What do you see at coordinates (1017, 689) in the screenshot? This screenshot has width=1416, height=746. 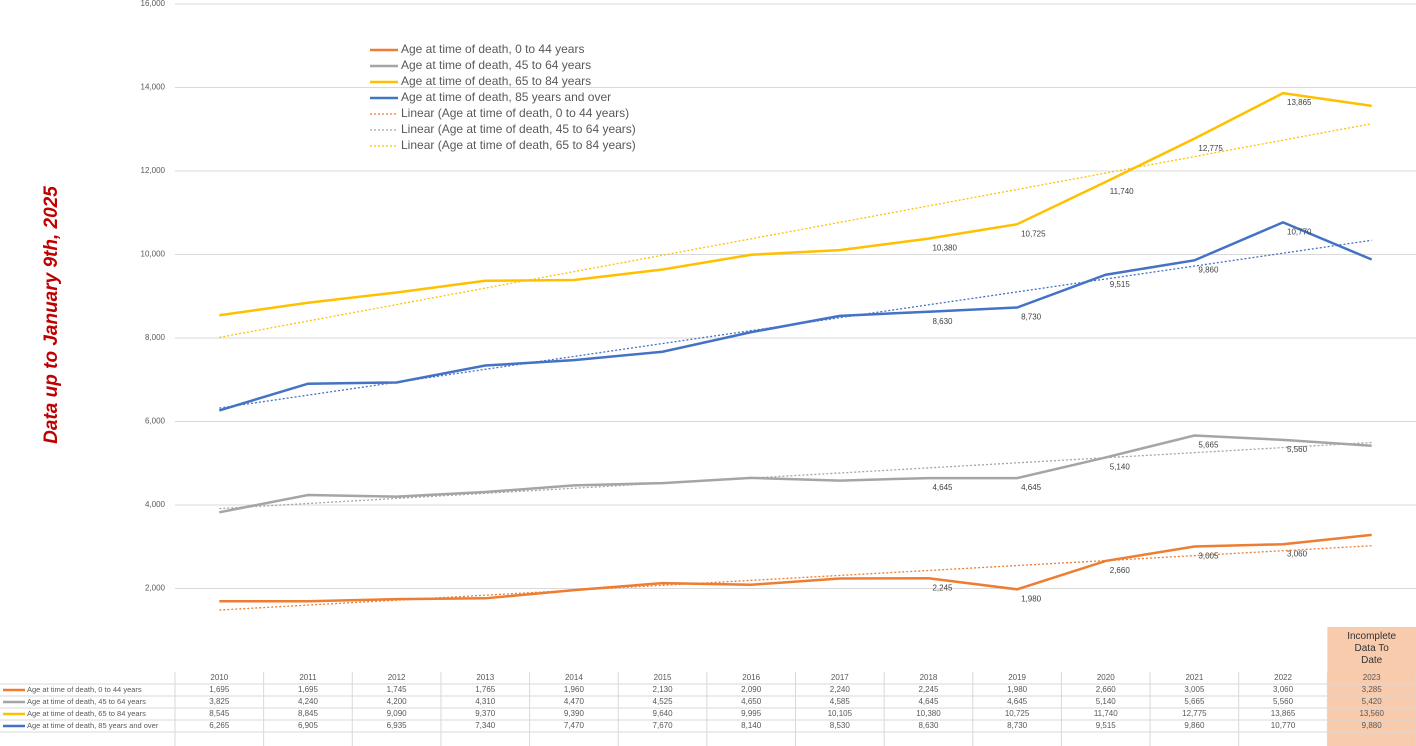 I see `table-cell: 1,980` at bounding box center [1017, 689].